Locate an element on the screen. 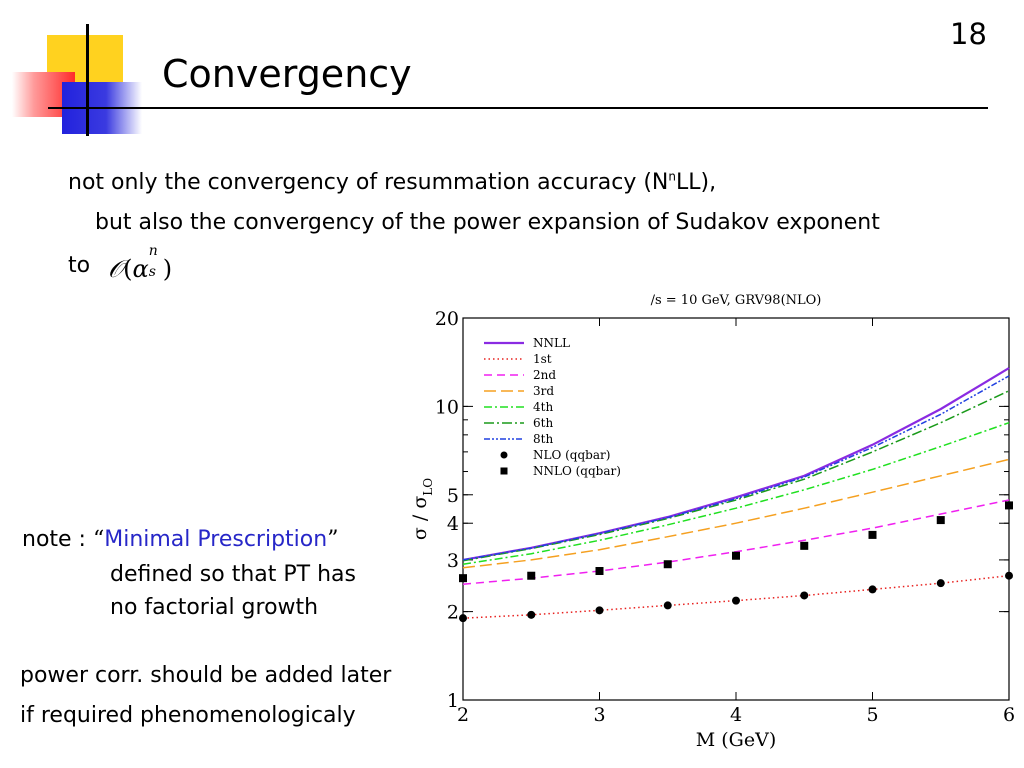  y-axis-label-sub: LO is located at coordinates (428, 487).